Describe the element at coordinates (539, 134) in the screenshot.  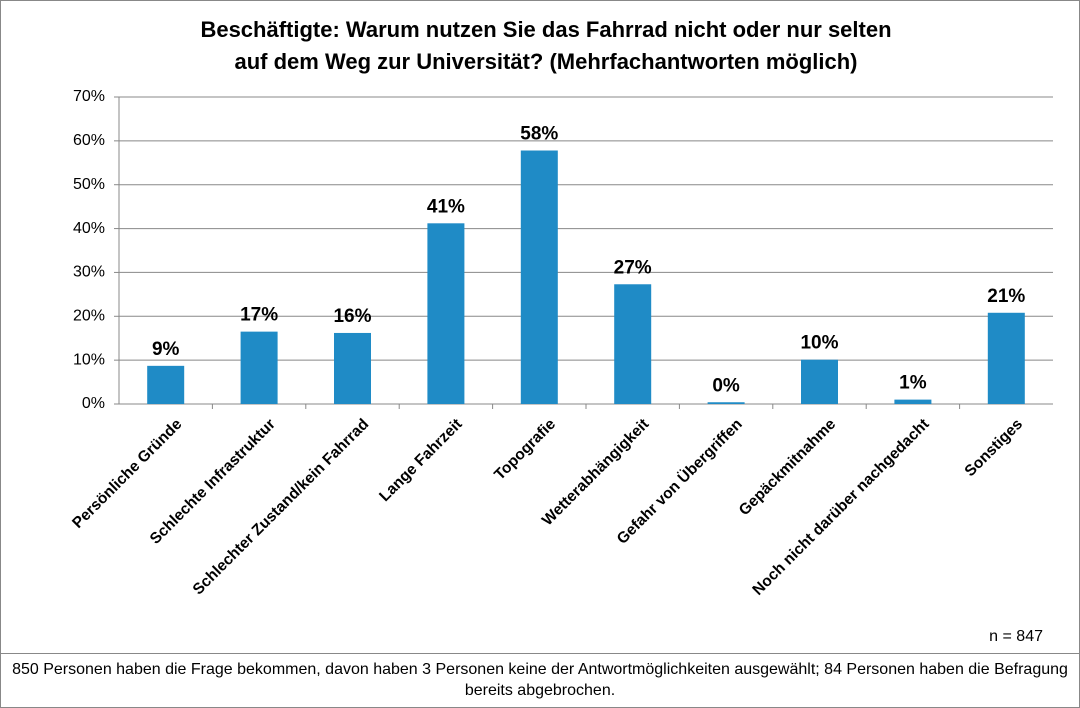
I see `data-label: 58%` at that location.